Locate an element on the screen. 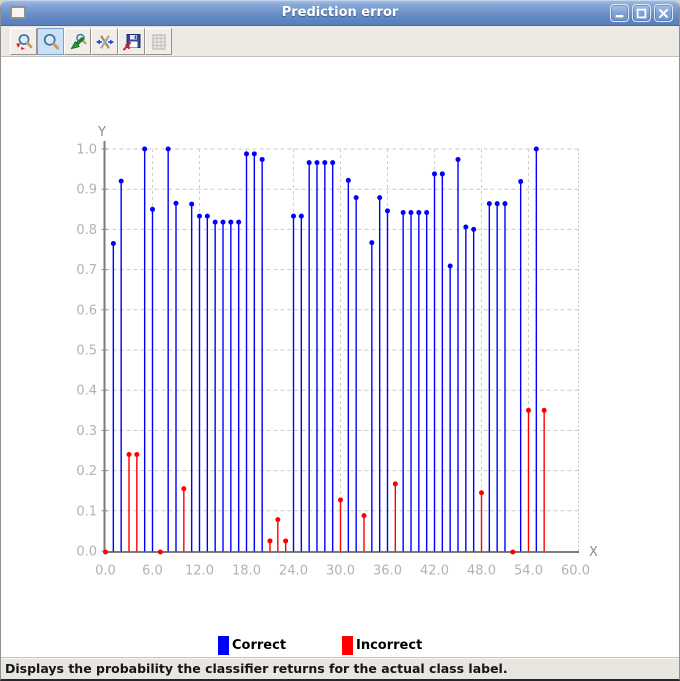 The image size is (680, 681). legend-item-incorrect: Incorrect is located at coordinates (382, 645).